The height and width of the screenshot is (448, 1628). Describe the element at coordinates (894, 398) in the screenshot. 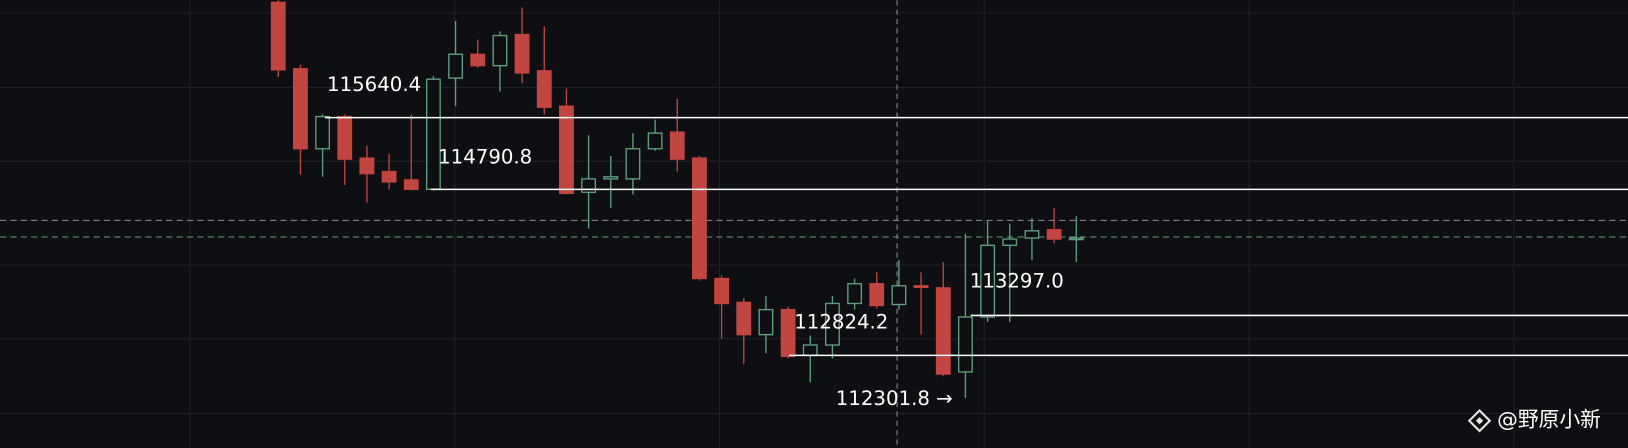

I see `level-label: 112301.8 →` at that location.